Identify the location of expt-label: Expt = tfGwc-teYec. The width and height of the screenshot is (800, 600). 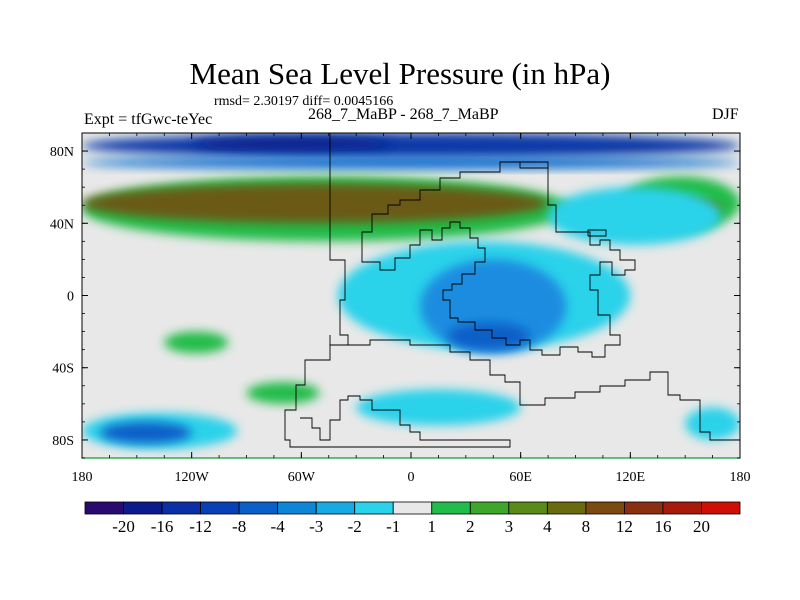
(148, 119).